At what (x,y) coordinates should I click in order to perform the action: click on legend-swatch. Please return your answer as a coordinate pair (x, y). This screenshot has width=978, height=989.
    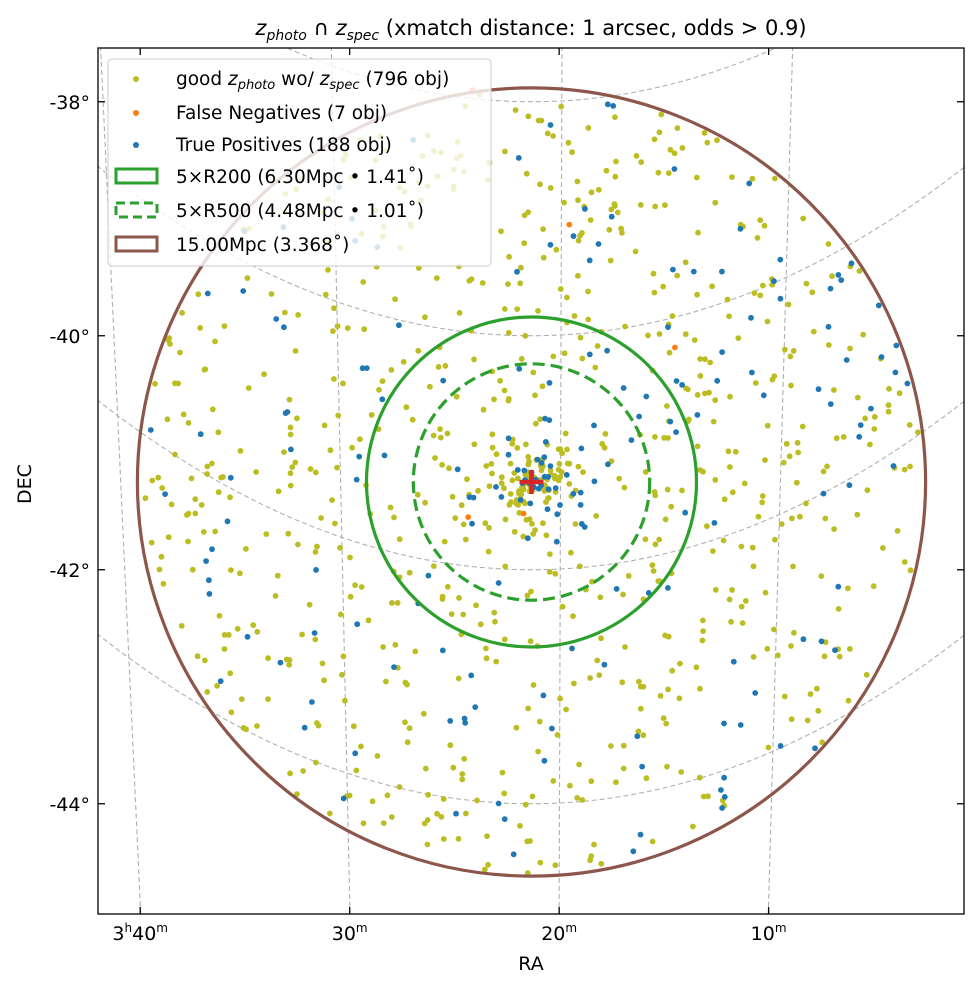
    Looking at the image, I should click on (136, 244).